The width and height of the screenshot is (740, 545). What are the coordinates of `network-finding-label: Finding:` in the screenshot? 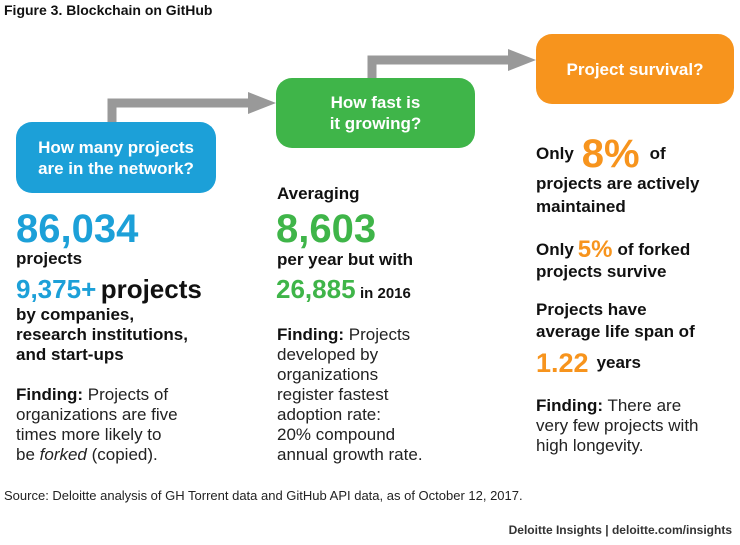 It's located at (50, 394).